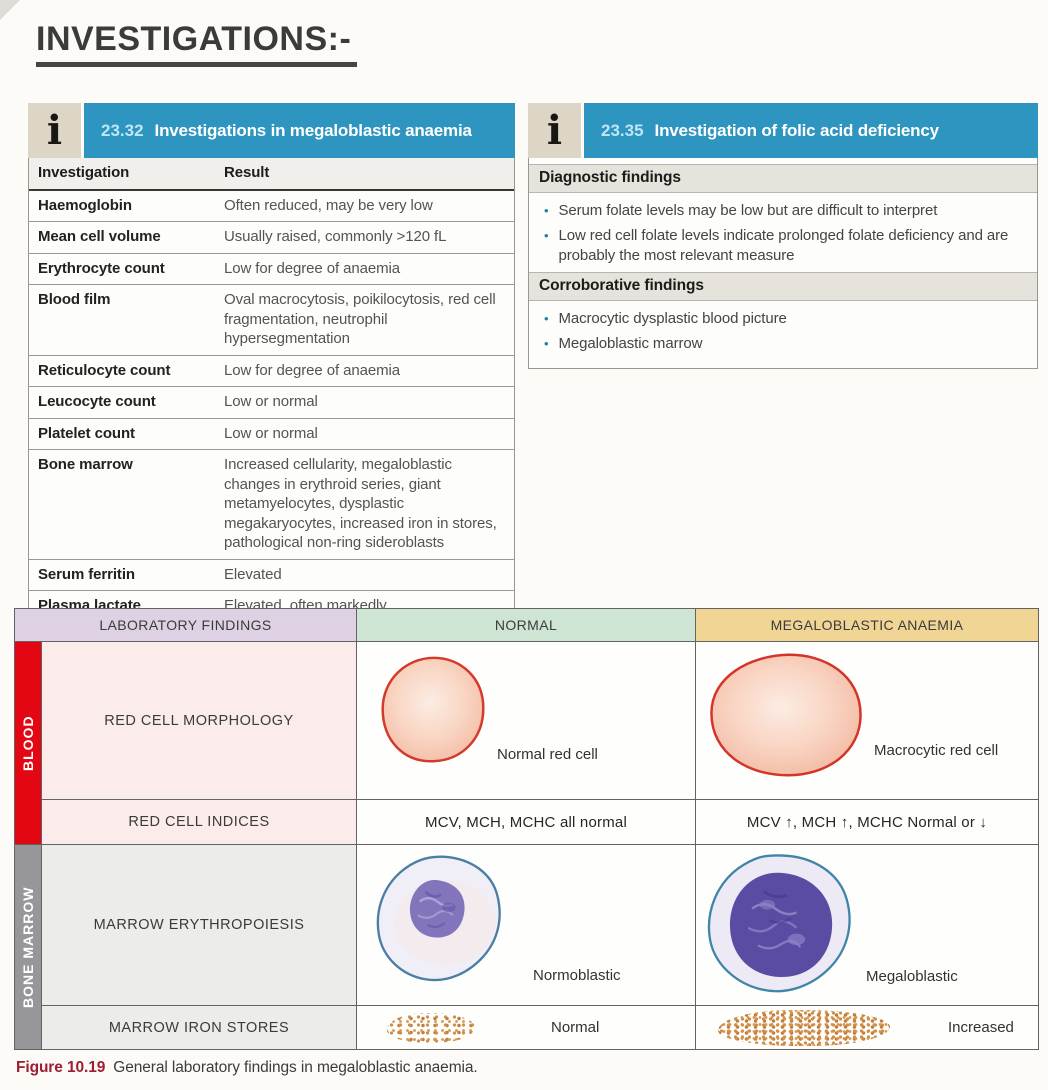 This screenshot has width=1048, height=1090. I want to click on row-value: Elevated, so click(253, 574).